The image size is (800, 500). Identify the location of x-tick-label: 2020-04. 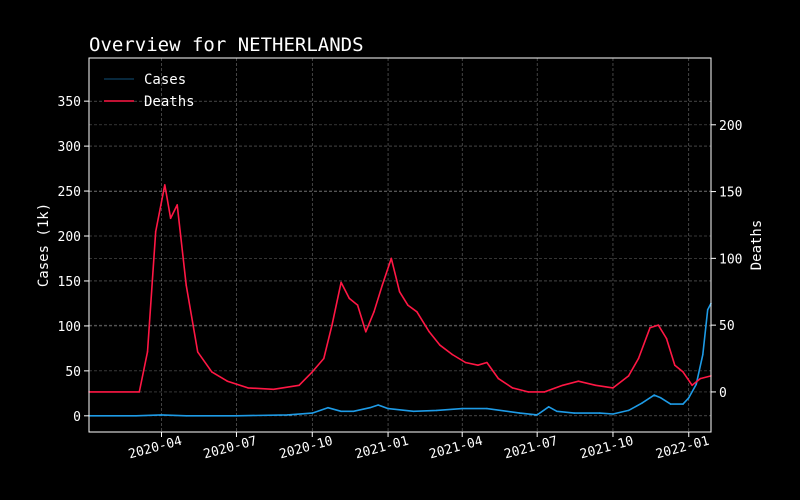
(155, 448).